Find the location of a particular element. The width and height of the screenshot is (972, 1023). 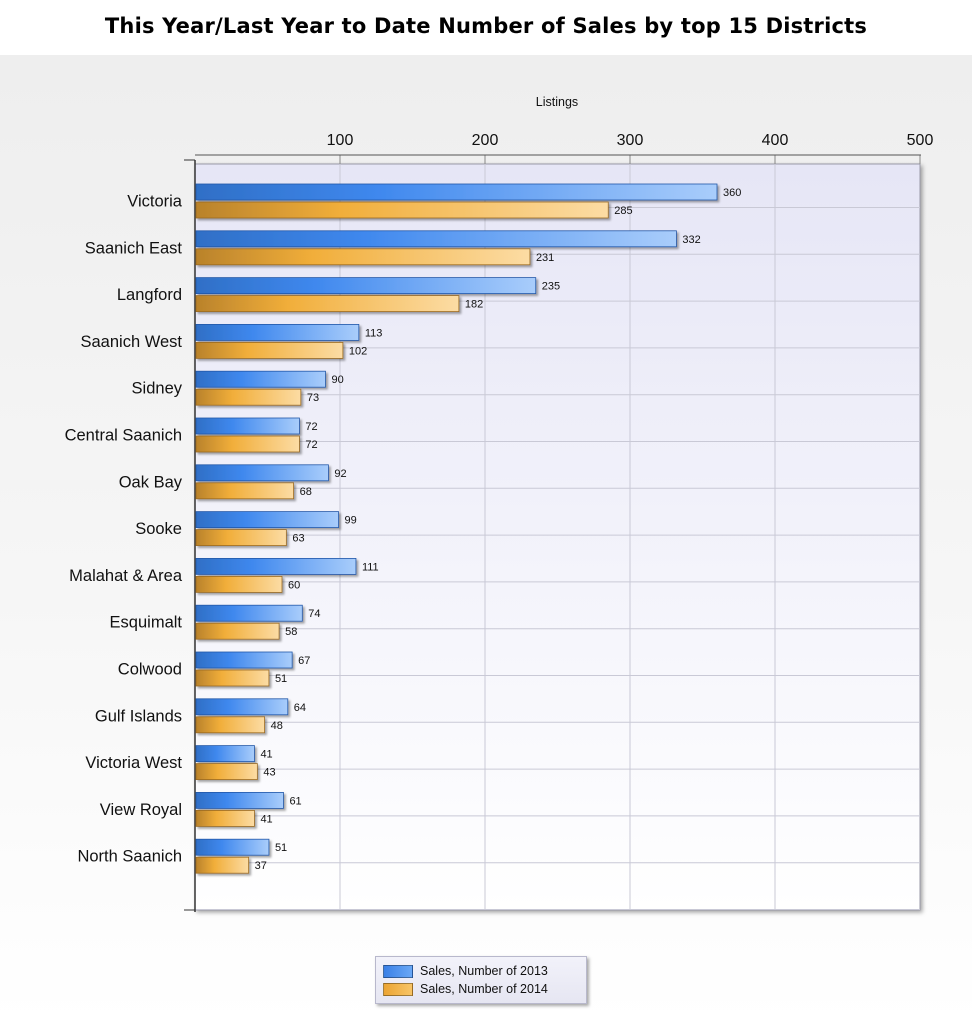

data-label: 182 is located at coordinates (474, 305).